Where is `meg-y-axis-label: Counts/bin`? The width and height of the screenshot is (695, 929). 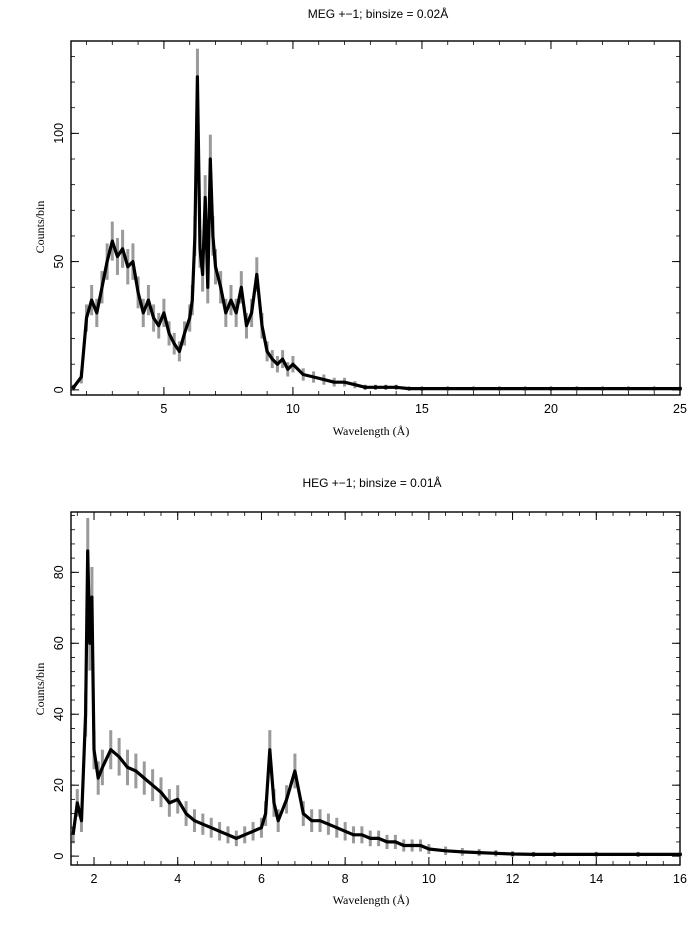 meg-y-axis-label: Counts/bin is located at coordinates (40, 227).